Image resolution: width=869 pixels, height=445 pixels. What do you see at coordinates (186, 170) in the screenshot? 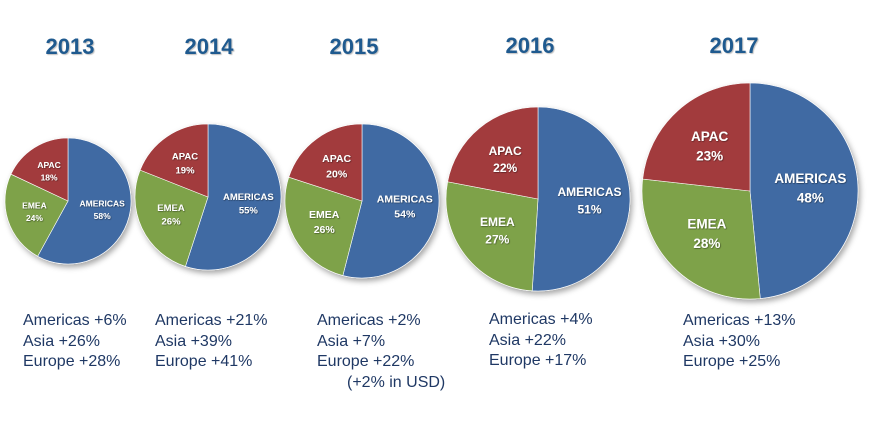
I see `slice-value-apac: 19%` at bounding box center [186, 170].